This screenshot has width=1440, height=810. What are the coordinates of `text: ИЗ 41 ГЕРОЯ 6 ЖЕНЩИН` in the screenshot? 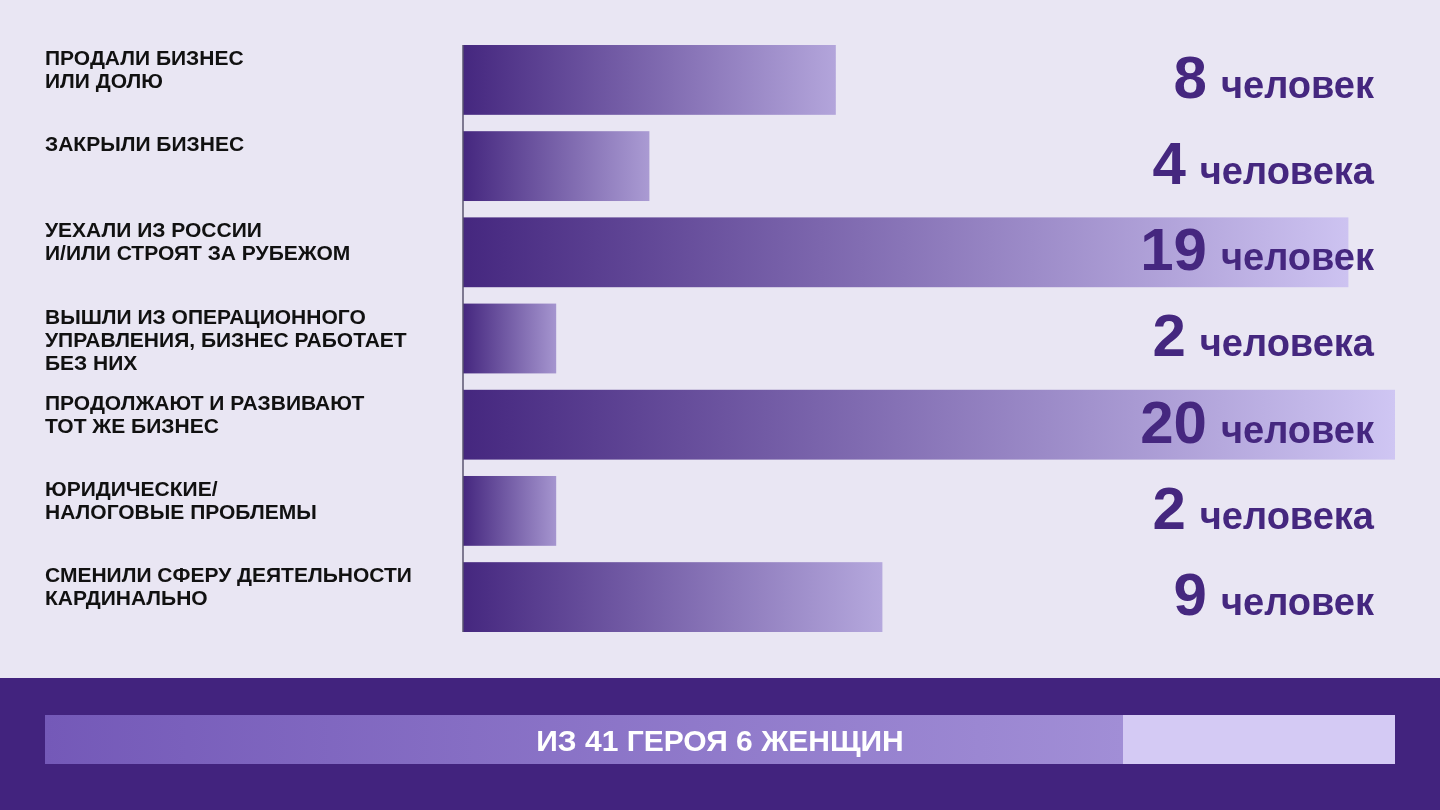 It's located at (720, 740).